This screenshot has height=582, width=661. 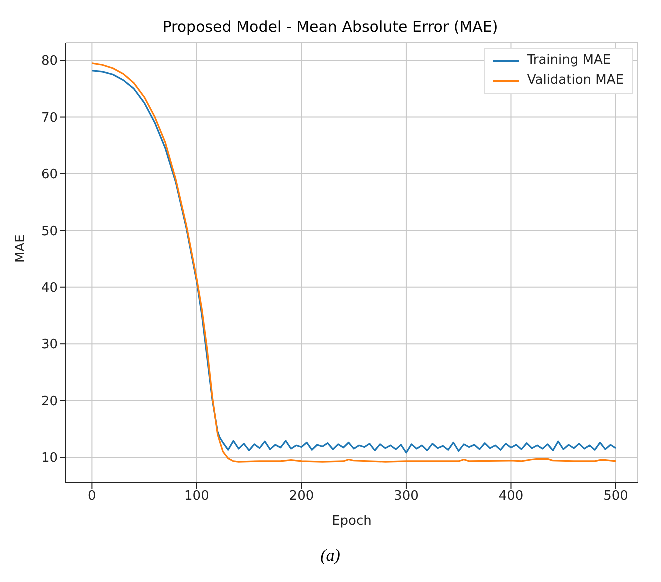 I want to click on y-tick-label: 10, so click(x=49, y=458).